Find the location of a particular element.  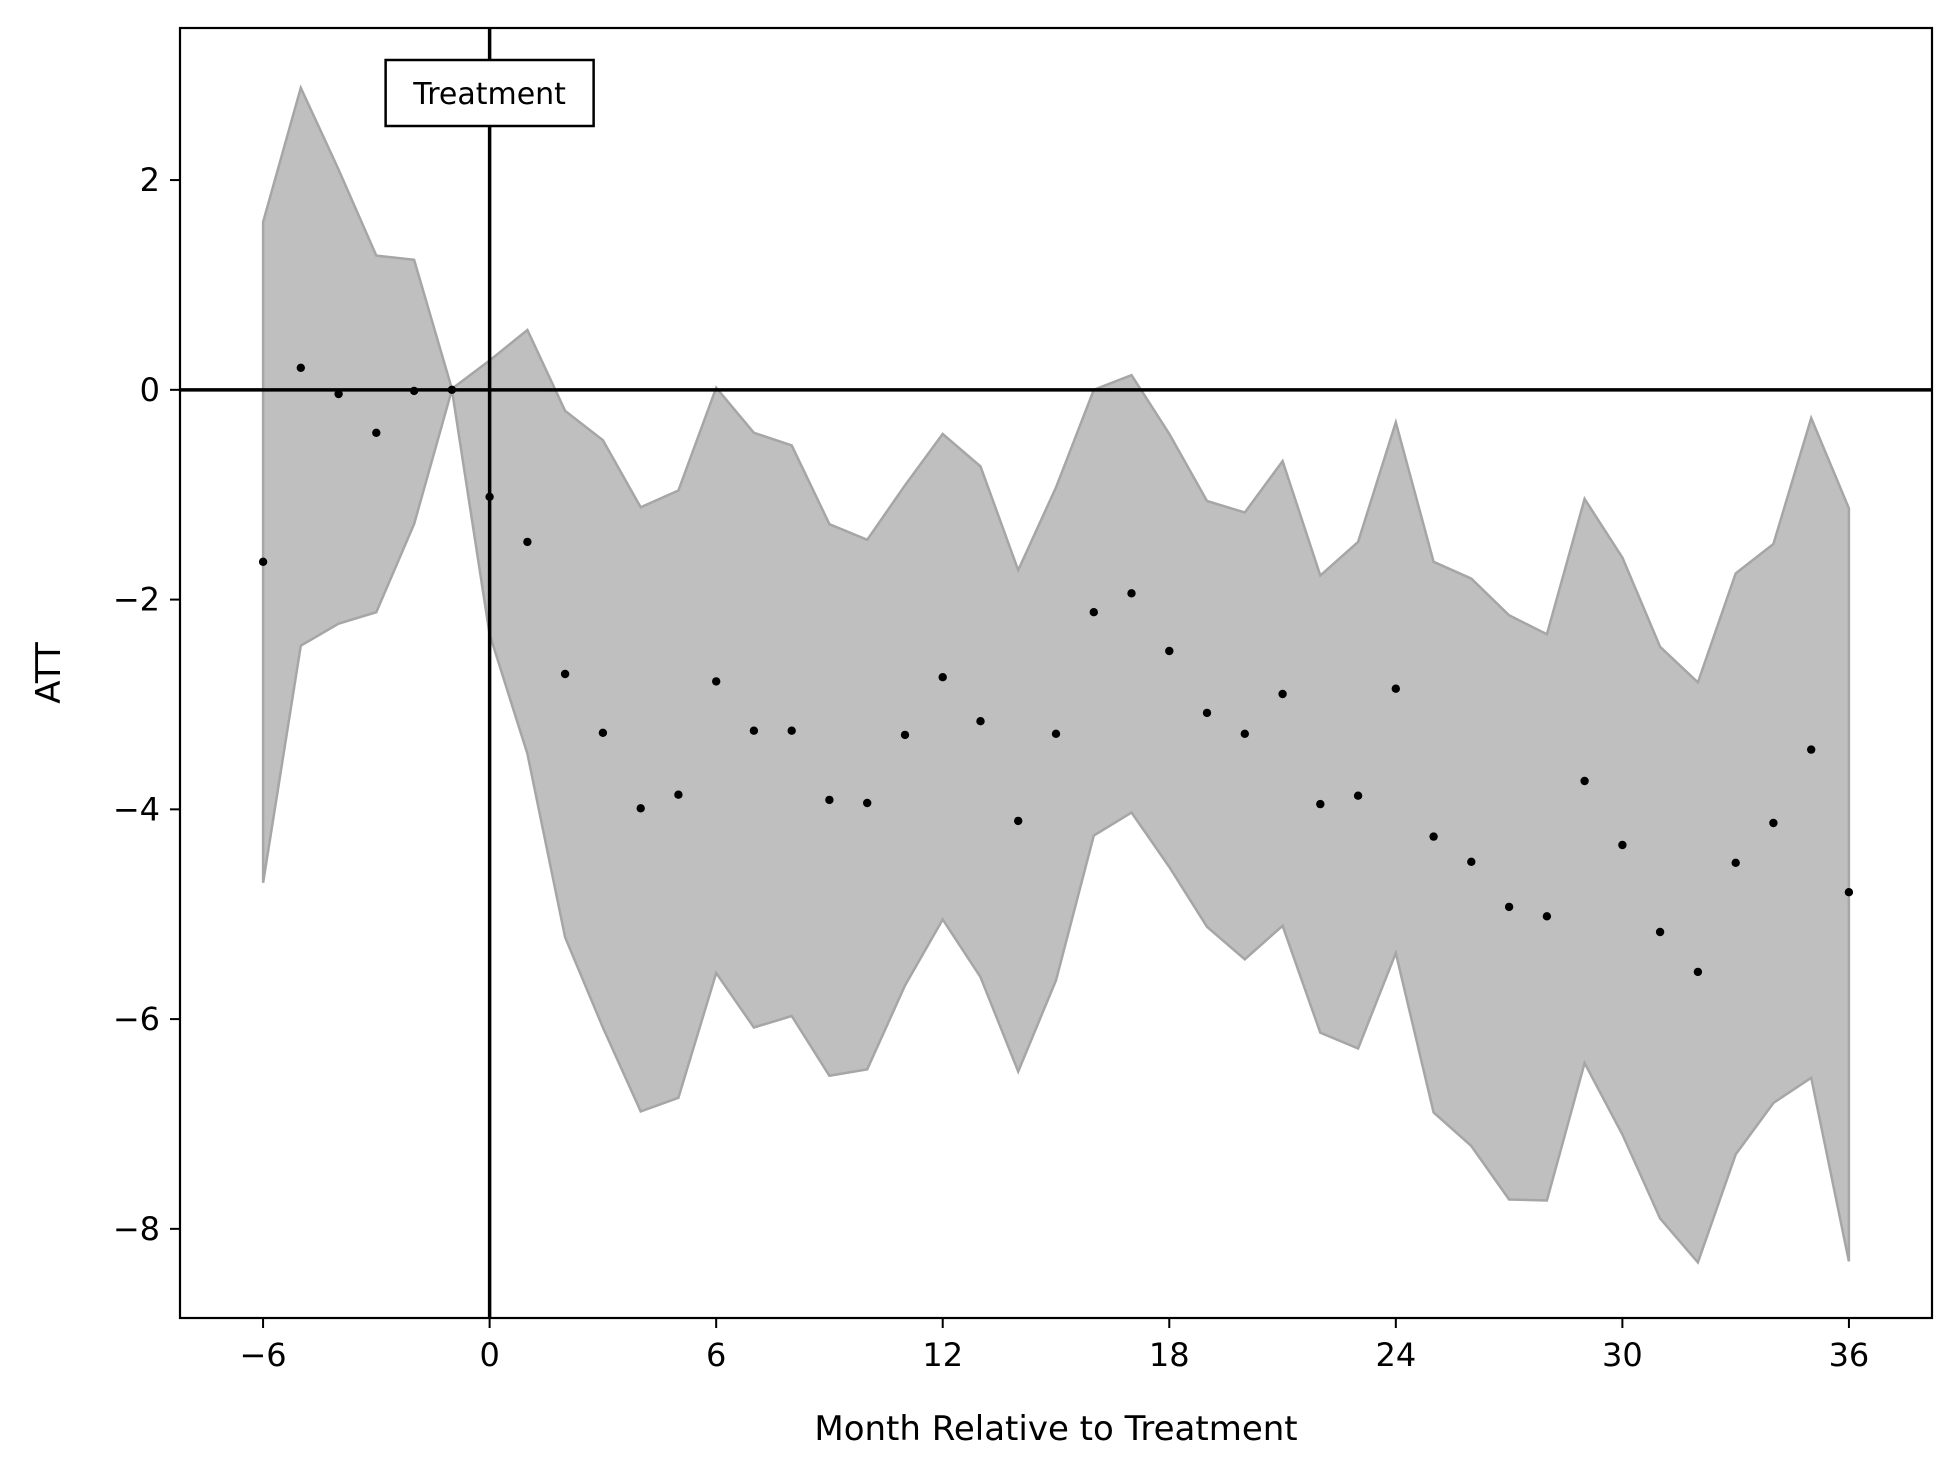

y-tick-label: 0 is located at coordinates (150, 390).